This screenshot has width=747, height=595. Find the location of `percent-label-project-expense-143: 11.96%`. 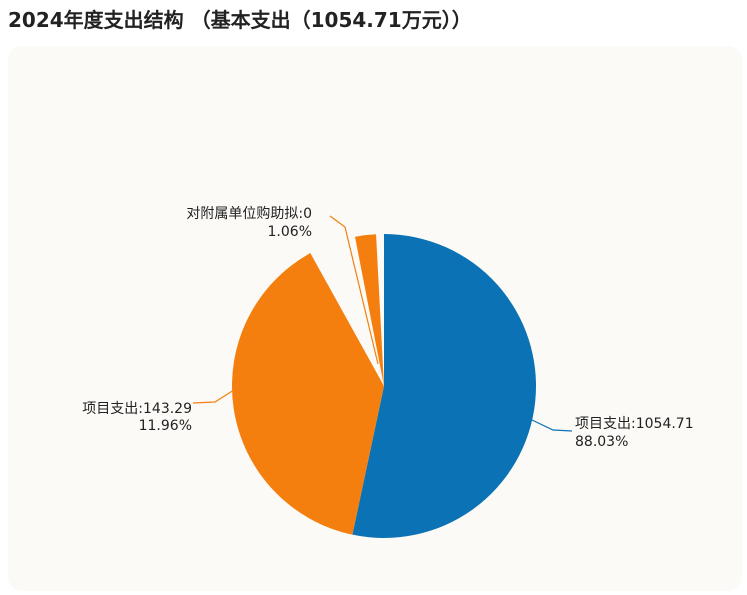

percent-label-project-expense-143: 11.96% is located at coordinates (165, 426).